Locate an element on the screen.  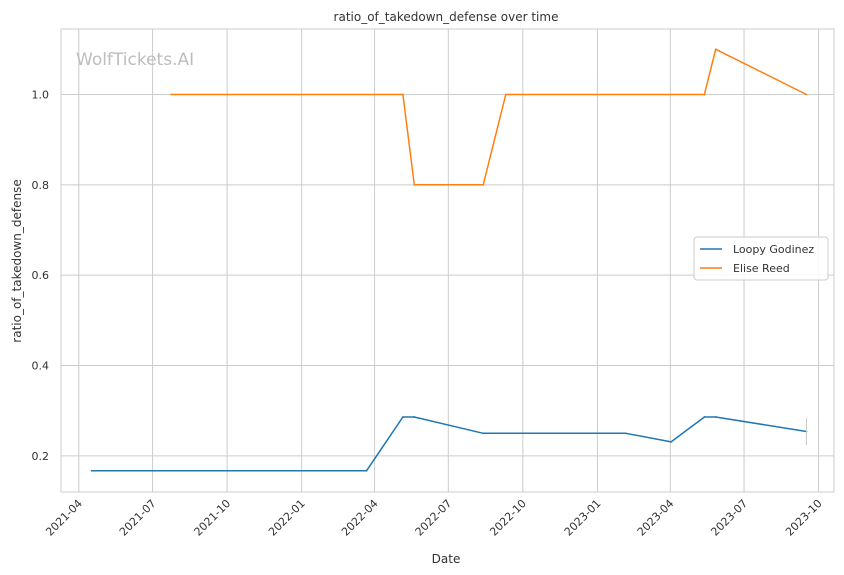
watermark: WolfTickets.AI is located at coordinates (135, 60).